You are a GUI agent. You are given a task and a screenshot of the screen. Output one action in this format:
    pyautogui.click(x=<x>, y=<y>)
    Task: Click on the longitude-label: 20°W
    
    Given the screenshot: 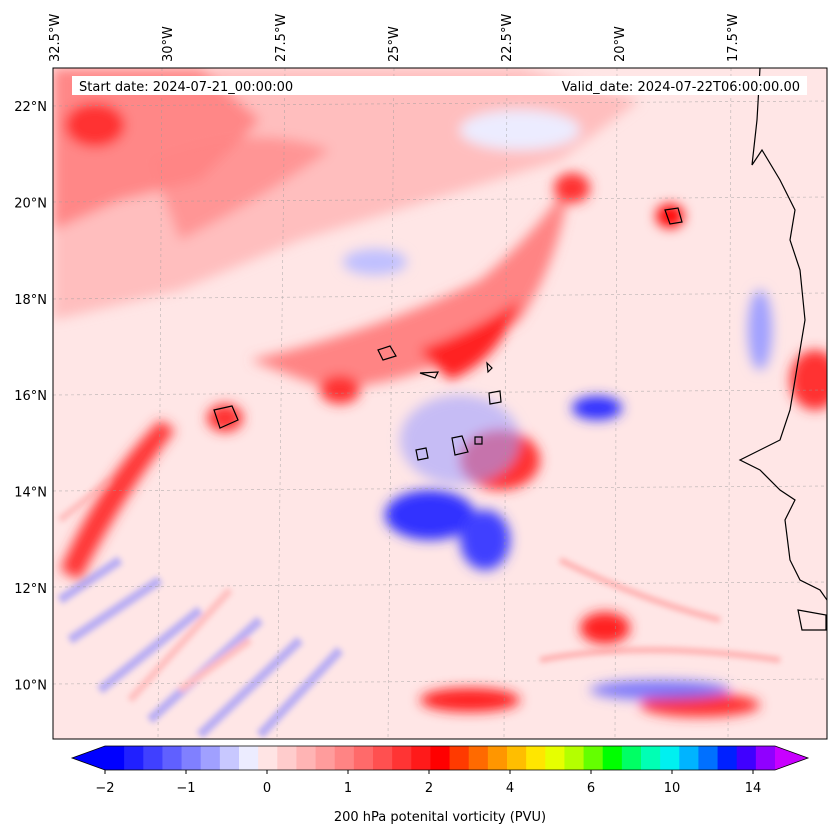 What is the action you would take?
    pyautogui.click(x=620, y=44)
    